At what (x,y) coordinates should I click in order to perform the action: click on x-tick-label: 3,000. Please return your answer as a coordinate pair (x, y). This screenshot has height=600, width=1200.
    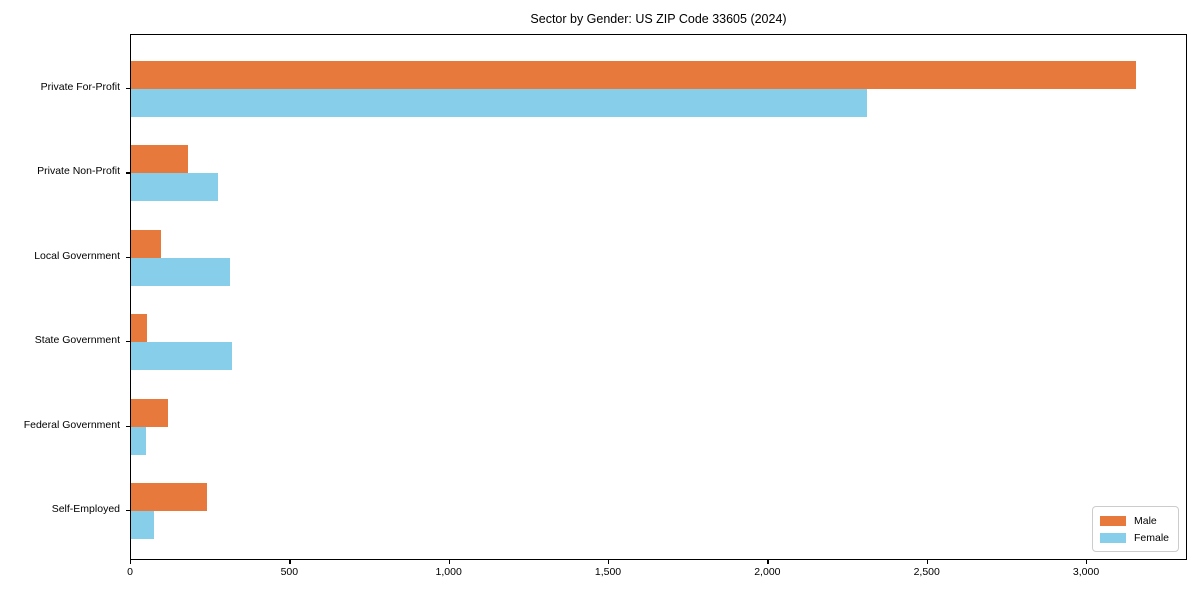
    Looking at the image, I should click on (1086, 572).